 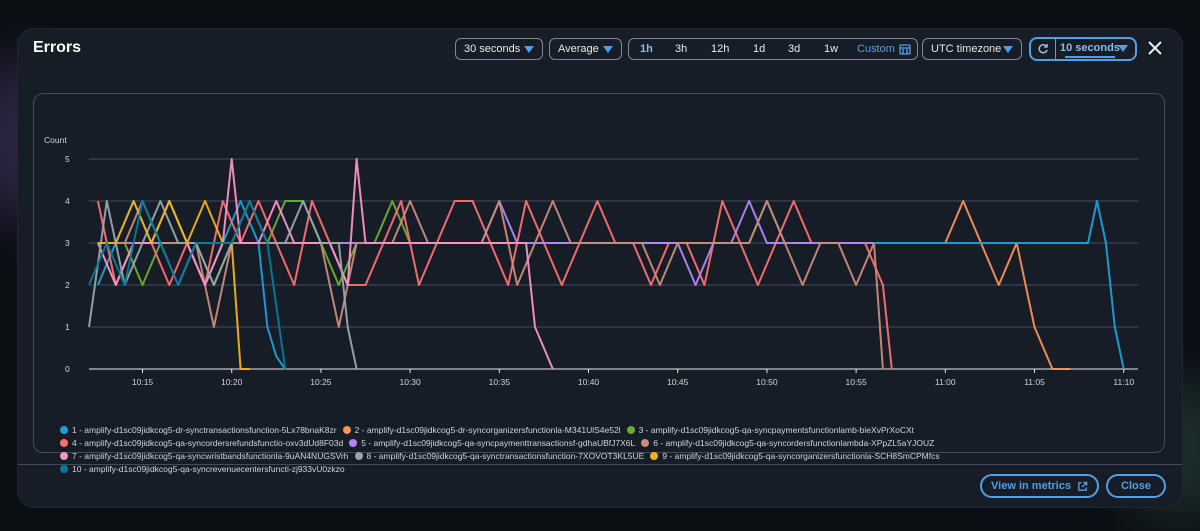 I want to click on view-in-metrics-label: View in metrics, so click(x=1031, y=486).